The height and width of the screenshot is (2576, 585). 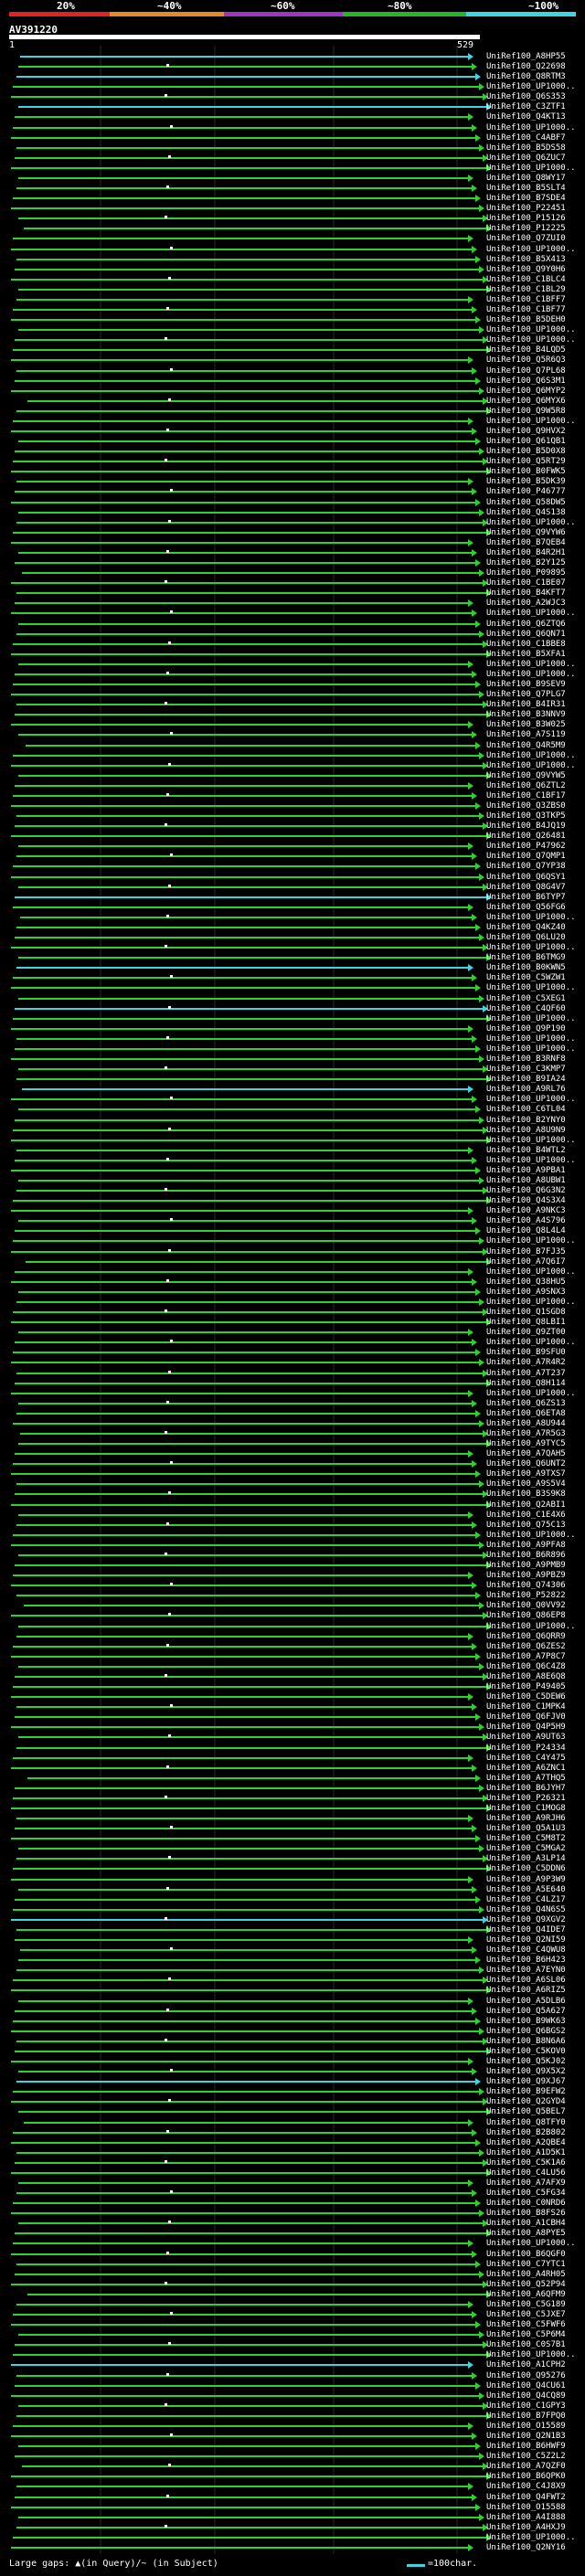 I want to click on hit-label: UniRef100_C5KOV0, so click(x=526, y=2051).